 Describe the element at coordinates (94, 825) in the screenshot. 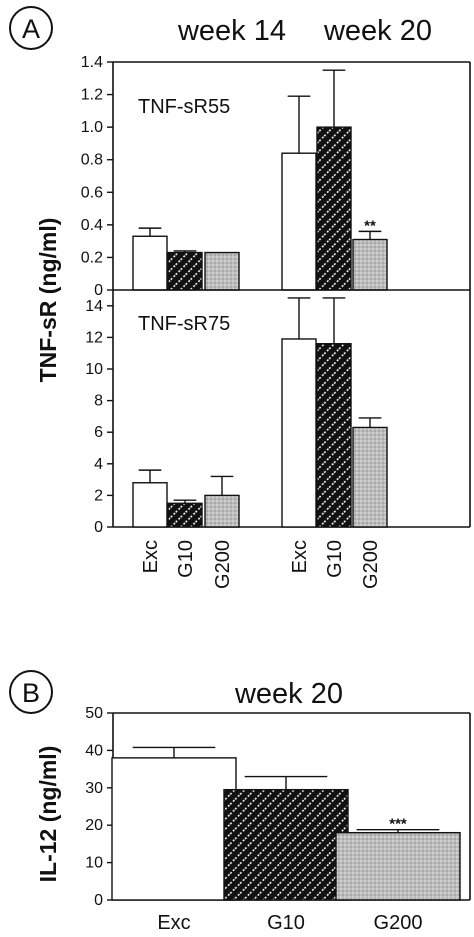

I see `panel-b-y-tick-label: 20` at that location.